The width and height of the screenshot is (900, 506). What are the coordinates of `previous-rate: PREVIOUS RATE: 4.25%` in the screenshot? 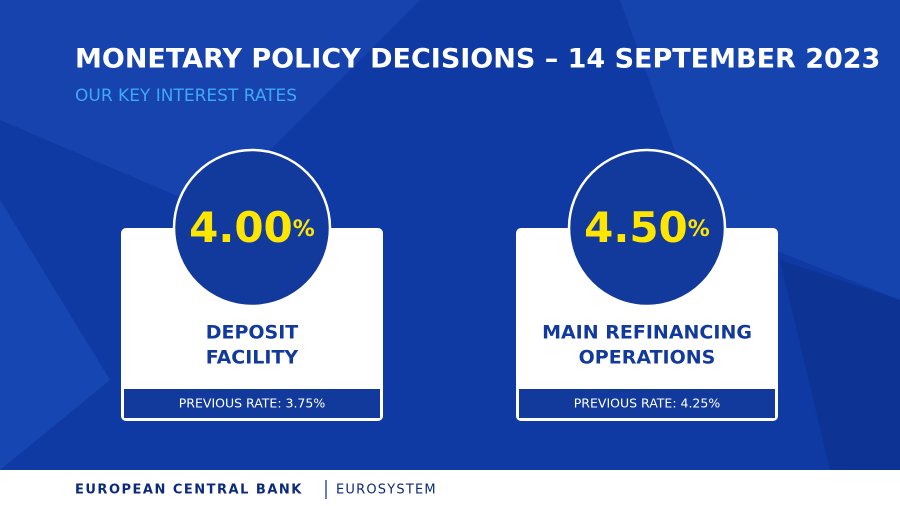 It's located at (647, 403).